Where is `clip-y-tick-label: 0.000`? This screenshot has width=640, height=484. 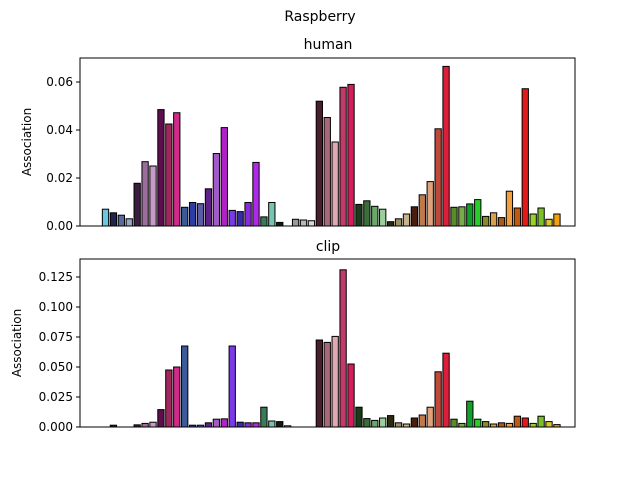
clip-y-tick-label: 0.000 is located at coordinates (56, 427).